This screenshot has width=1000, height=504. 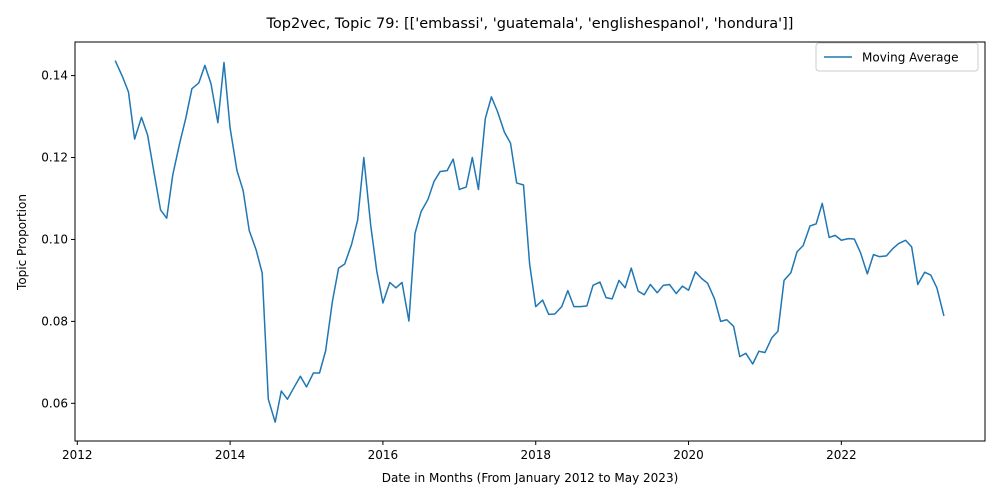 I want to click on x-tick-label: 2012, so click(x=77, y=455).